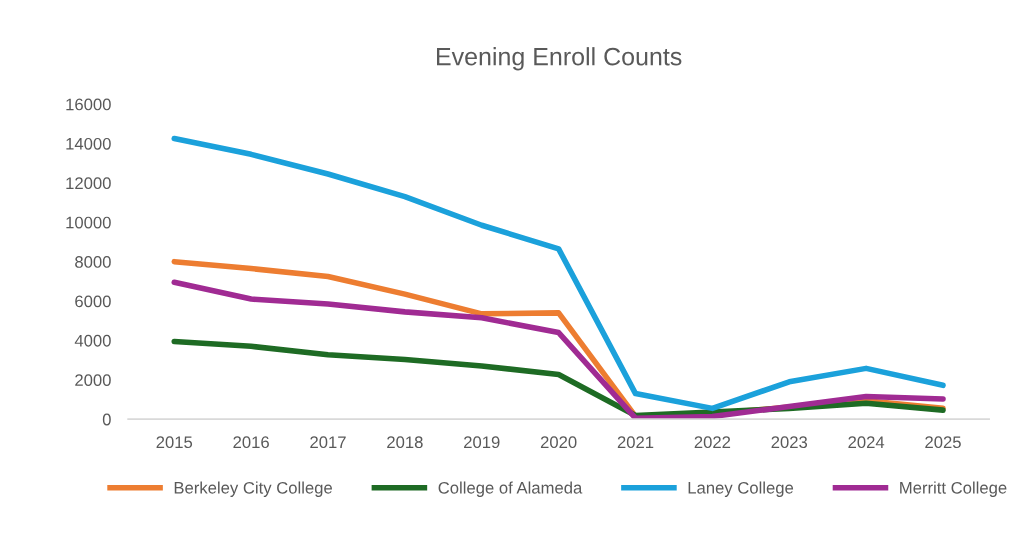  I want to click on y-tick-label: 2000, so click(93, 380).